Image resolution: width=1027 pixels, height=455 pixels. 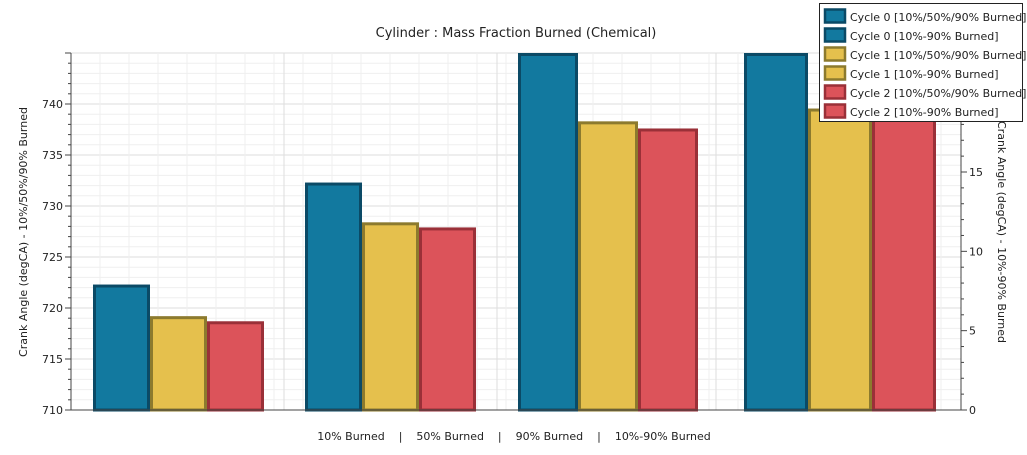 I want to click on legend-label: Cycle 0 [10%-90% Burned], so click(x=924, y=36).